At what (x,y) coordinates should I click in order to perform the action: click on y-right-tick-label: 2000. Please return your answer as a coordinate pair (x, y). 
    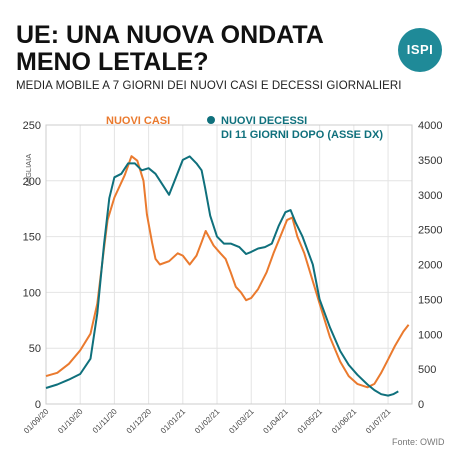
    Looking at the image, I should click on (430, 266).